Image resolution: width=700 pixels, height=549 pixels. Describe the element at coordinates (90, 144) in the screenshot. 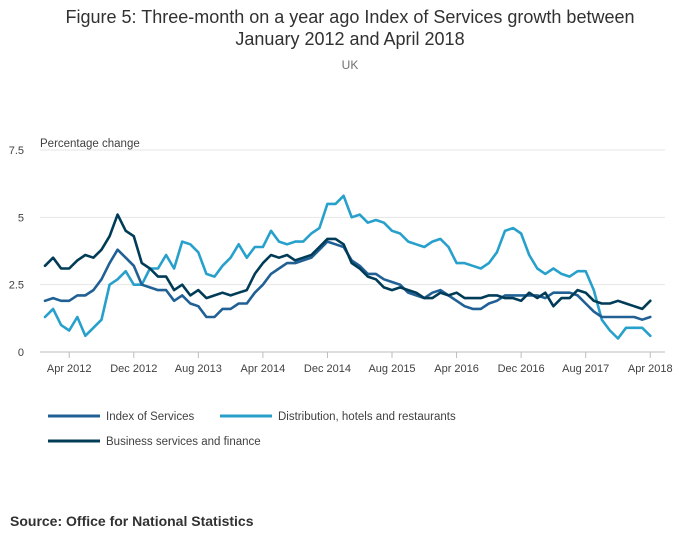

I see `y-axis-label: Percentage change` at that location.